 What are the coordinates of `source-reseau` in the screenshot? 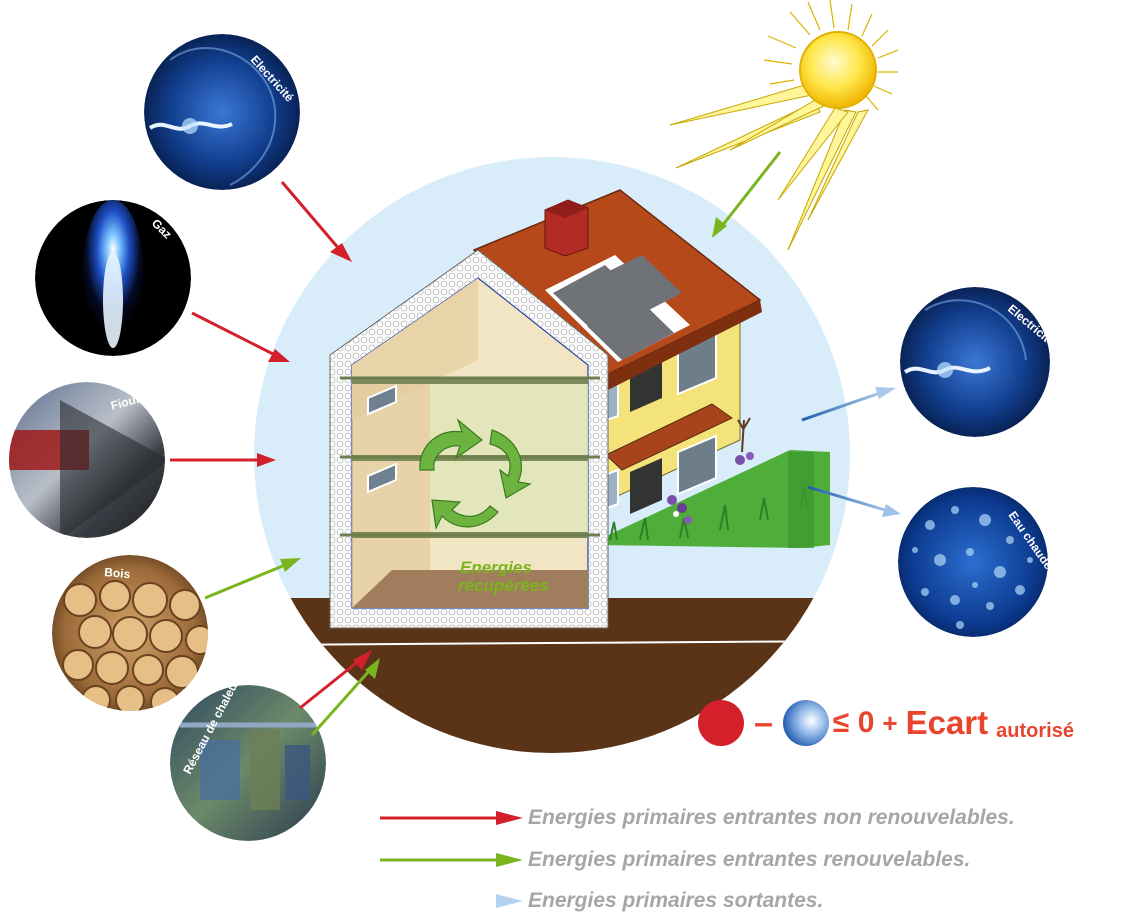 It's located at (248, 763).